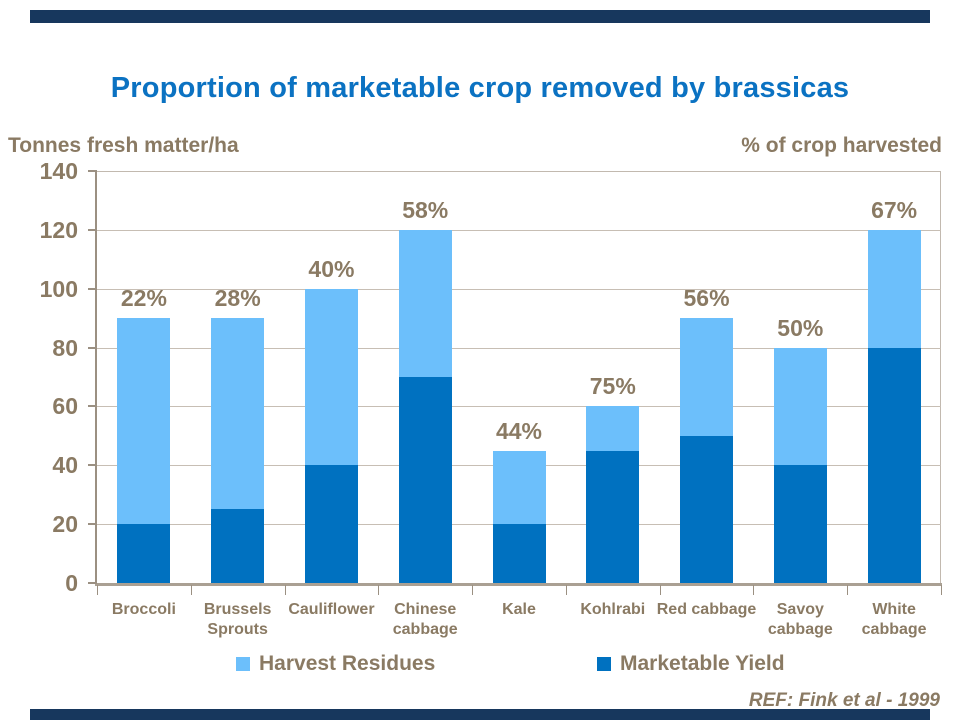 The height and width of the screenshot is (720, 960). Describe the element at coordinates (519, 171) in the screenshot. I see `plot-frame-top` at that location.